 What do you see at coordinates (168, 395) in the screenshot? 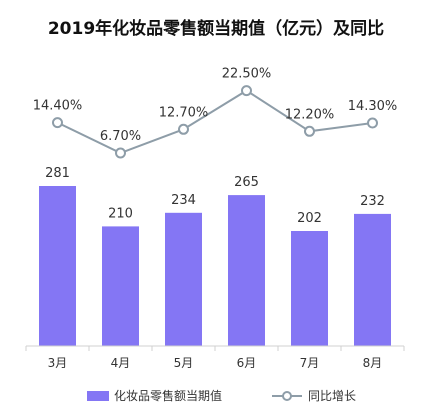
I see `legend-bar-label: 化妆品零售额当期值` at bounding box center [168, 395].